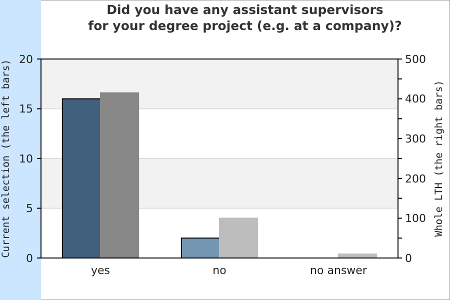 The image size is (450, 300). I want to click on y-tick-label: 5, so click(29, 209).